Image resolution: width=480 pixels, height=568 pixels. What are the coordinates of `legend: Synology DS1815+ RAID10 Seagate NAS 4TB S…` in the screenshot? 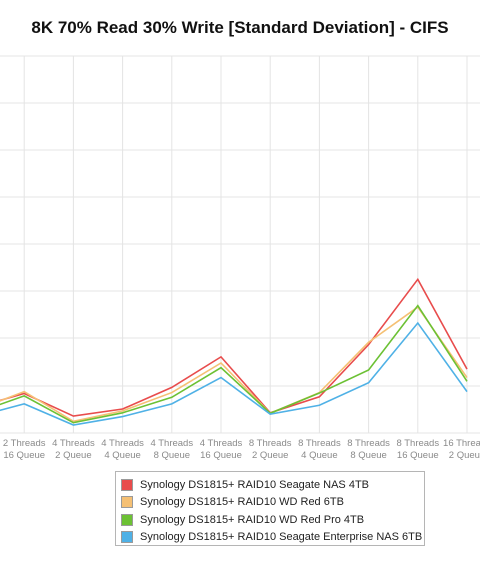 It's located at (270, 508).